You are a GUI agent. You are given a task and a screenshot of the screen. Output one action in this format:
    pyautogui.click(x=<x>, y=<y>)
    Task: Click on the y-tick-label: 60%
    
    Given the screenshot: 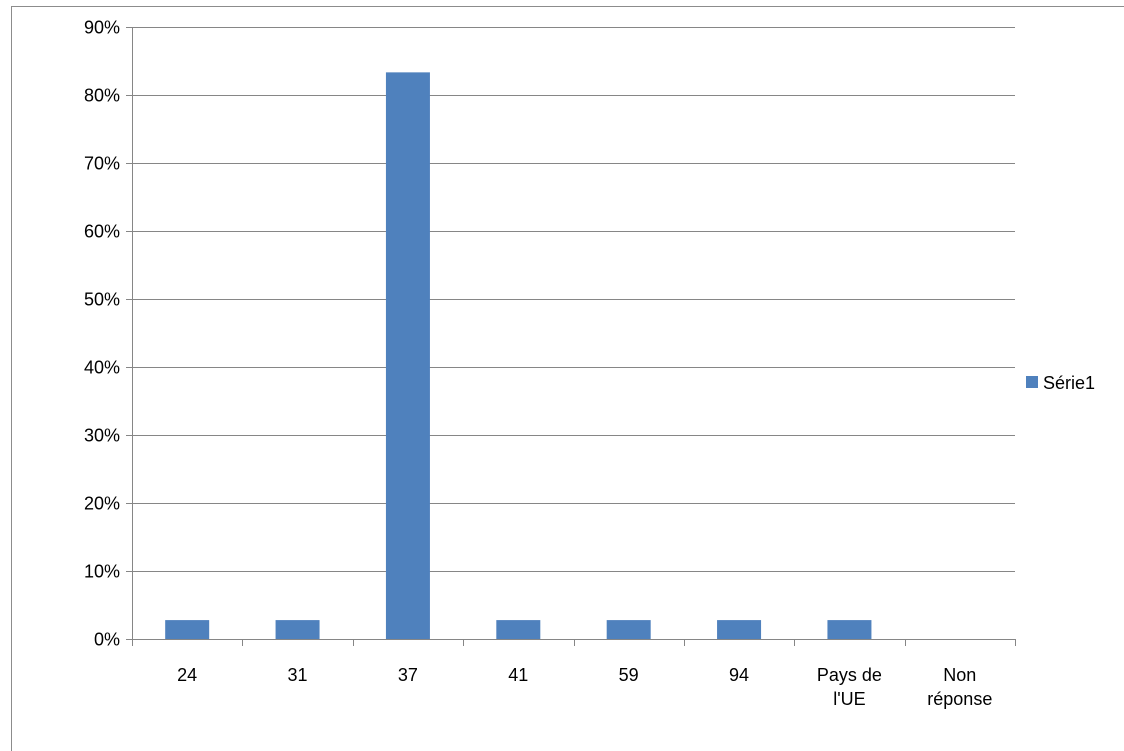 What is the action you would take?
    pyautogui.click(x=102, y=232)
    